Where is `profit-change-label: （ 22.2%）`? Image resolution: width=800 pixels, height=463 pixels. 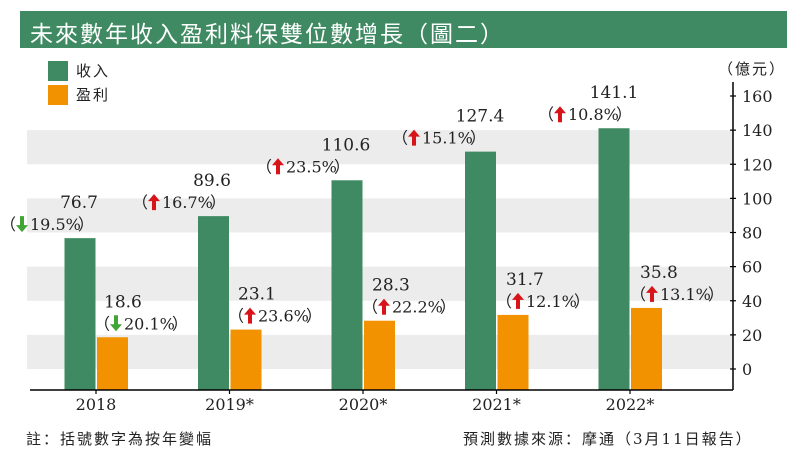
profit-change-label: （ 22.2%） is located at coordinates (409, 307).